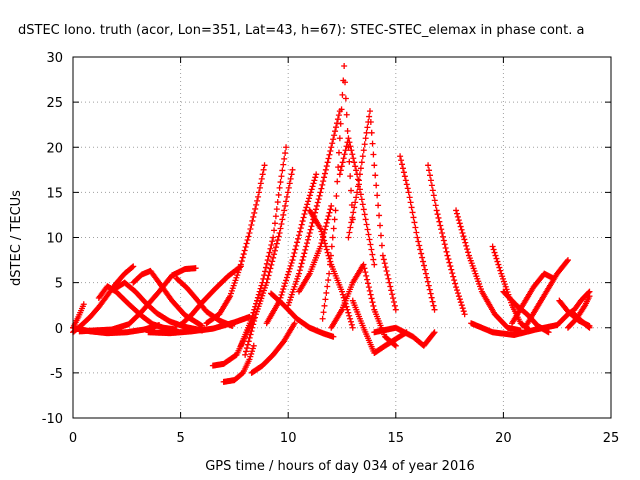 The width and height of the screenshot is (640, 480). Describe the element at coordinates (52, 419) in the screenshot. I see `y-tick-label: -10` at that location.